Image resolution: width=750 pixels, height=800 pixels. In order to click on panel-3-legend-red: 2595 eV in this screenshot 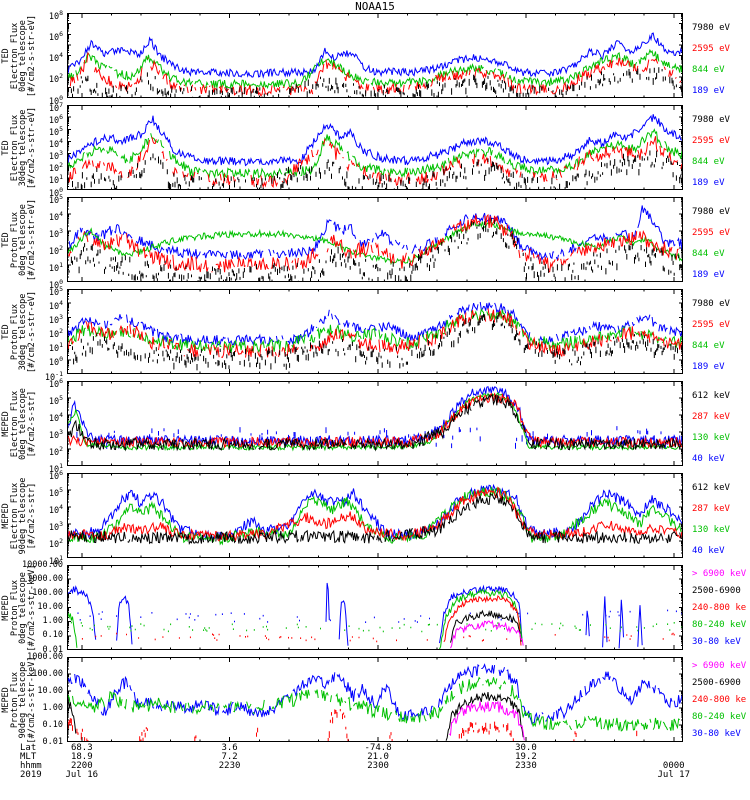, I will do `click(711, 325)`.